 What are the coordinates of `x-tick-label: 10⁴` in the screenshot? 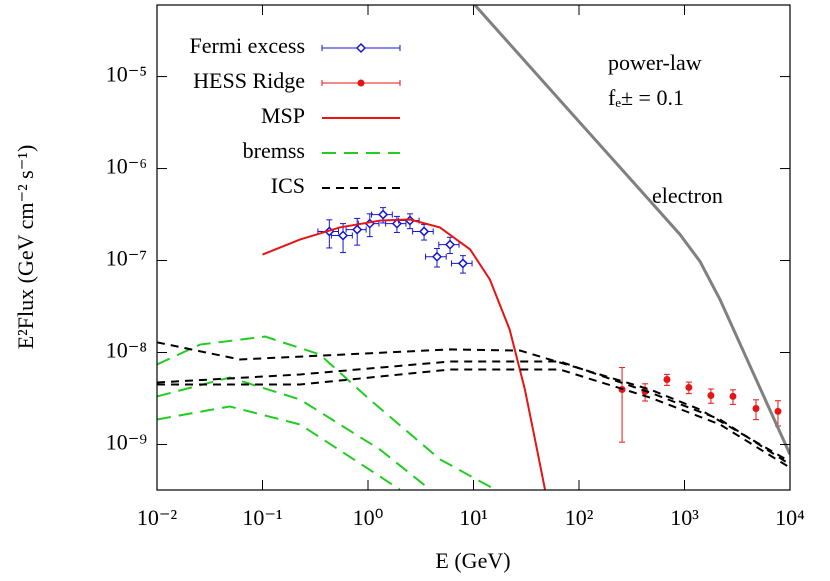 It's located at (790, 517).